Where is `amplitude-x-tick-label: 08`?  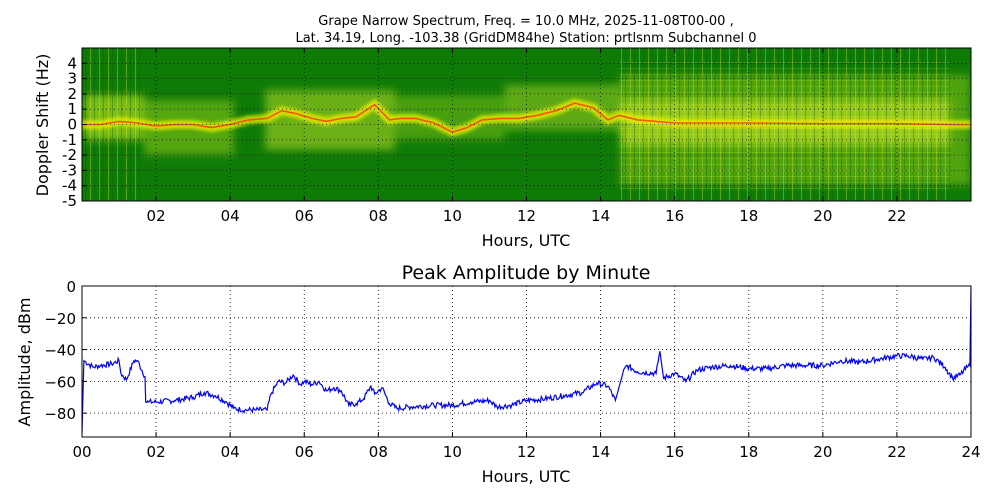
amplitude-x-tick-label: 08 is located at coordinates (378, 452).